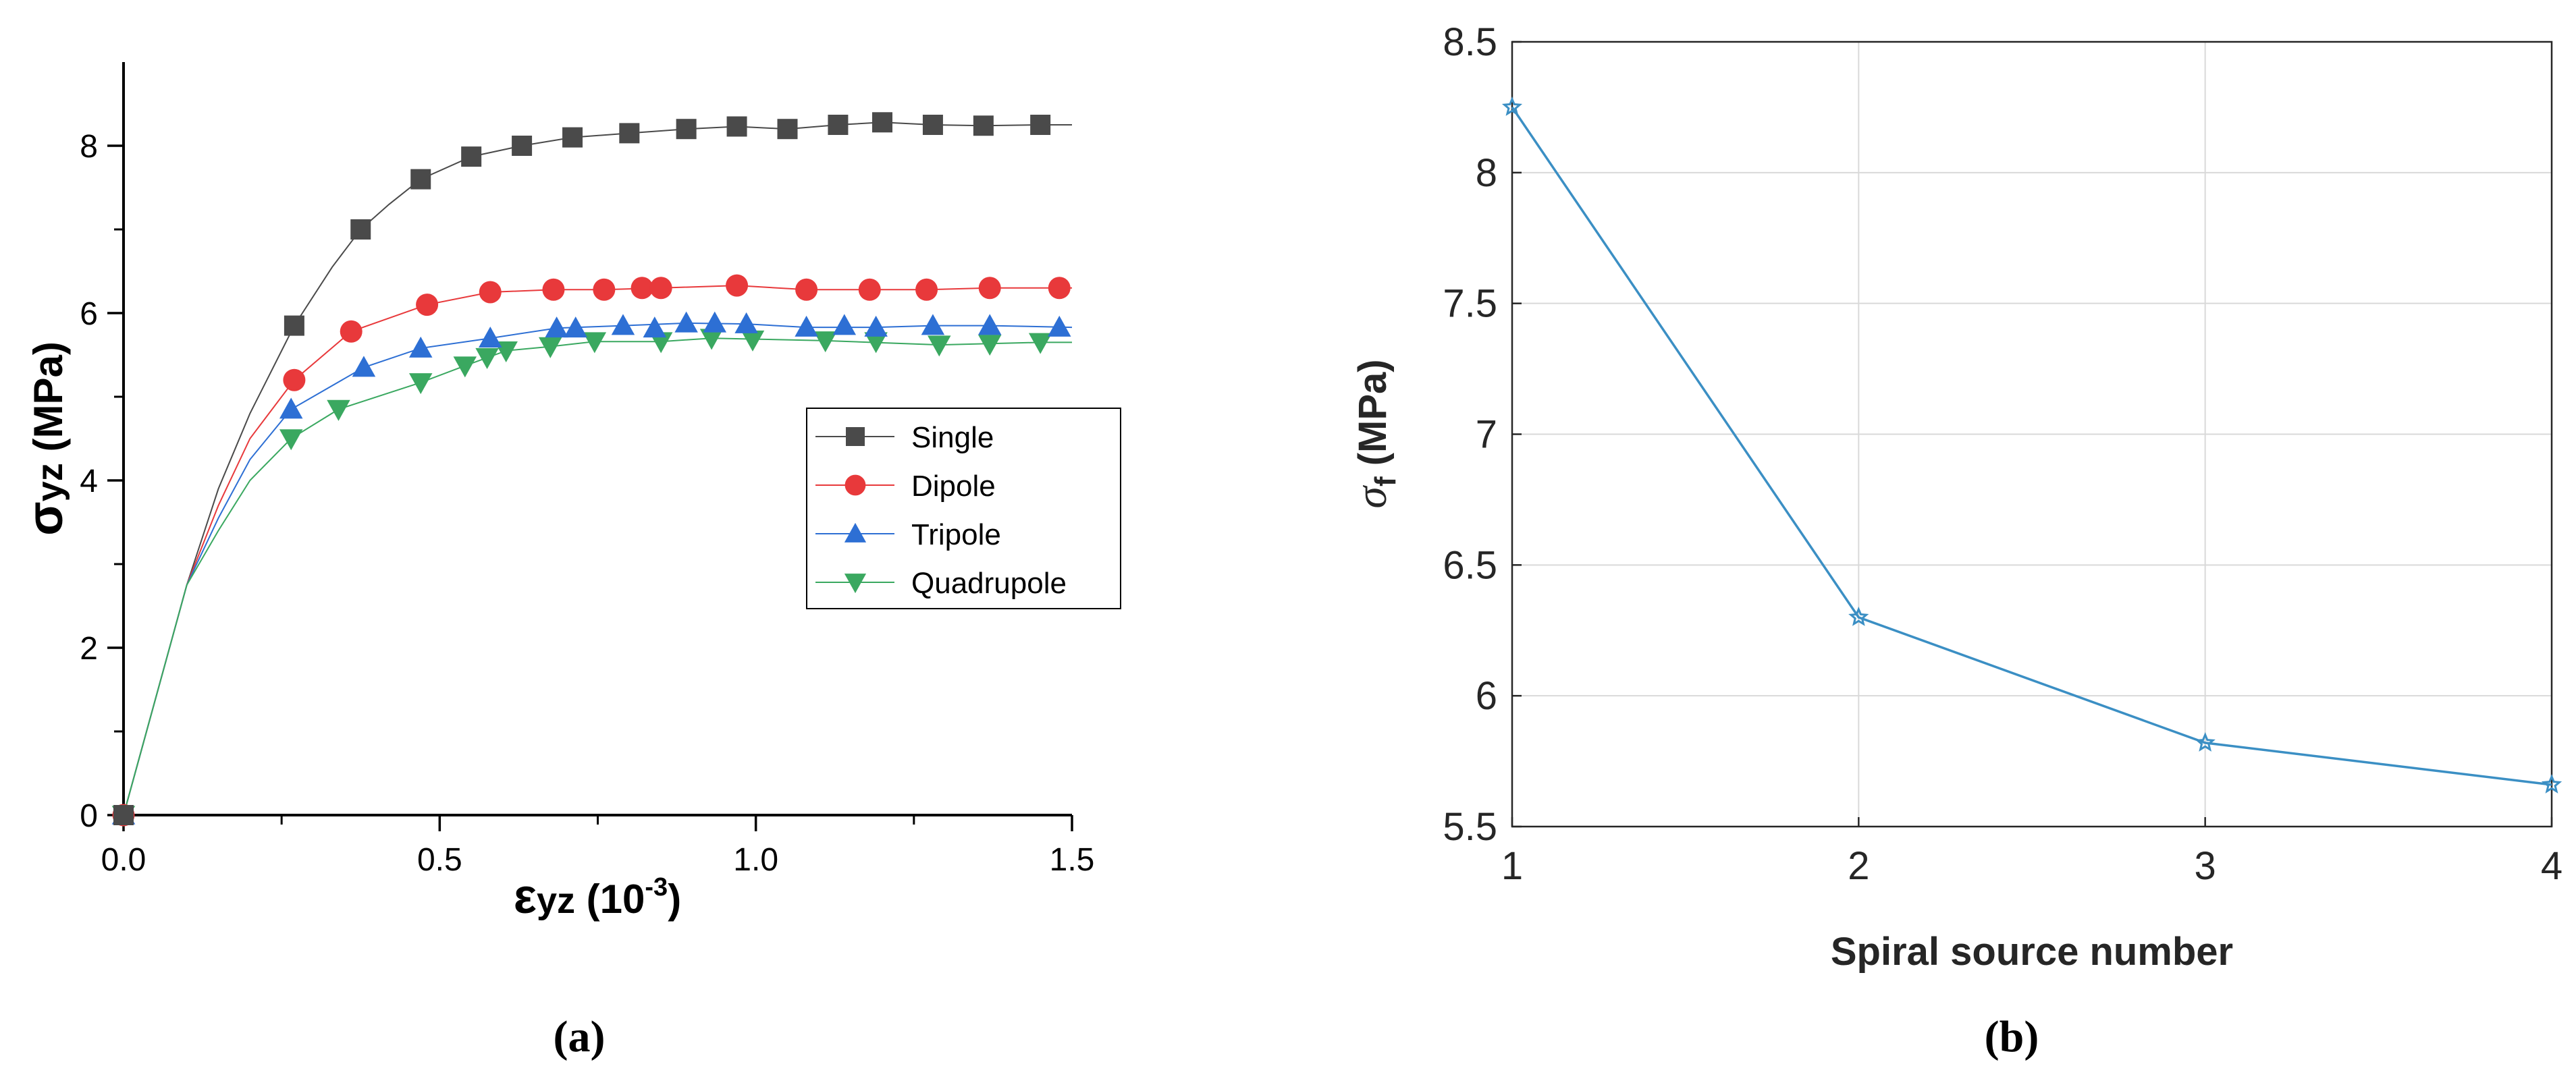  Describe the element at coordinates (1486, 696) in the screenshot. I see `chart-b-y-tick-label: 6` at that location.